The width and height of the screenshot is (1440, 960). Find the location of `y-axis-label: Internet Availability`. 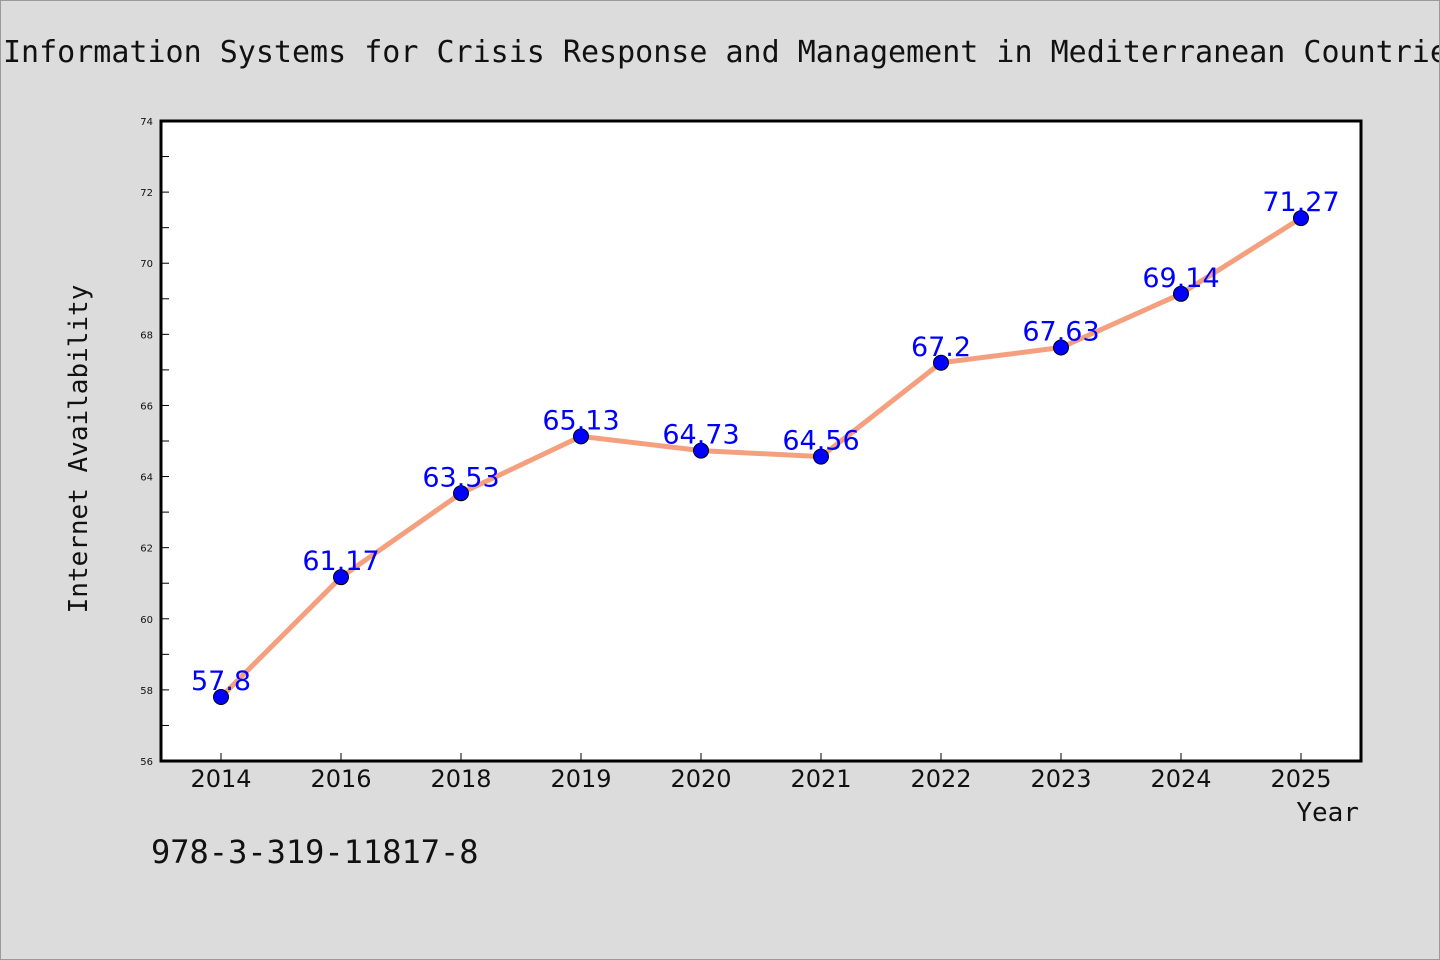

y-axis-label: Internet Availability is located at coordinates (79, 449).